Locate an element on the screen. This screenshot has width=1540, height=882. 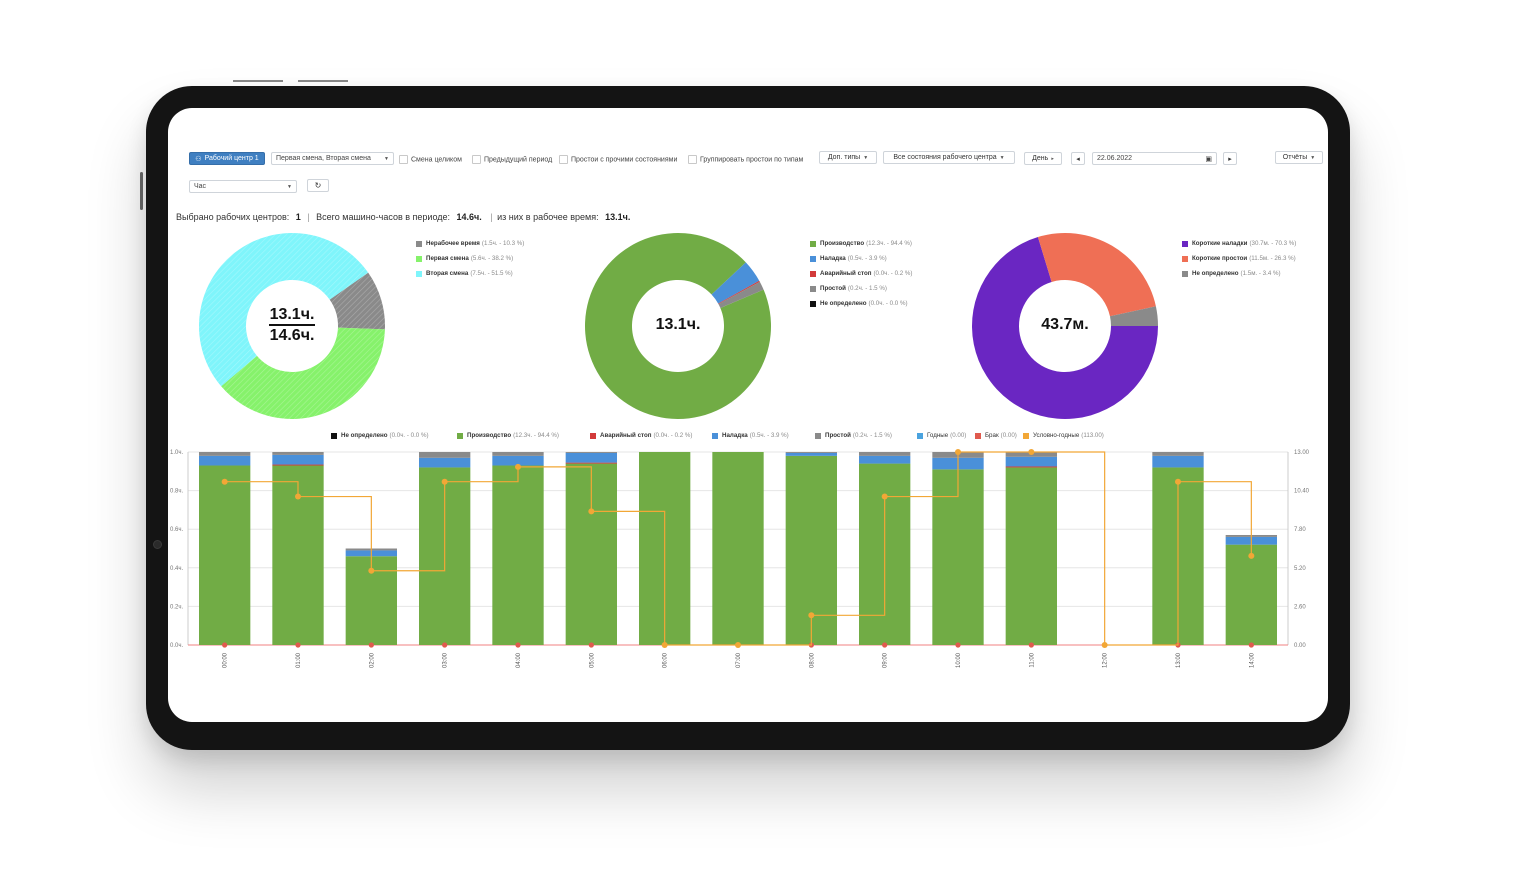
shifts-select: Первая смена, Вторая смена ▼ is located at coordinates (332, 158).